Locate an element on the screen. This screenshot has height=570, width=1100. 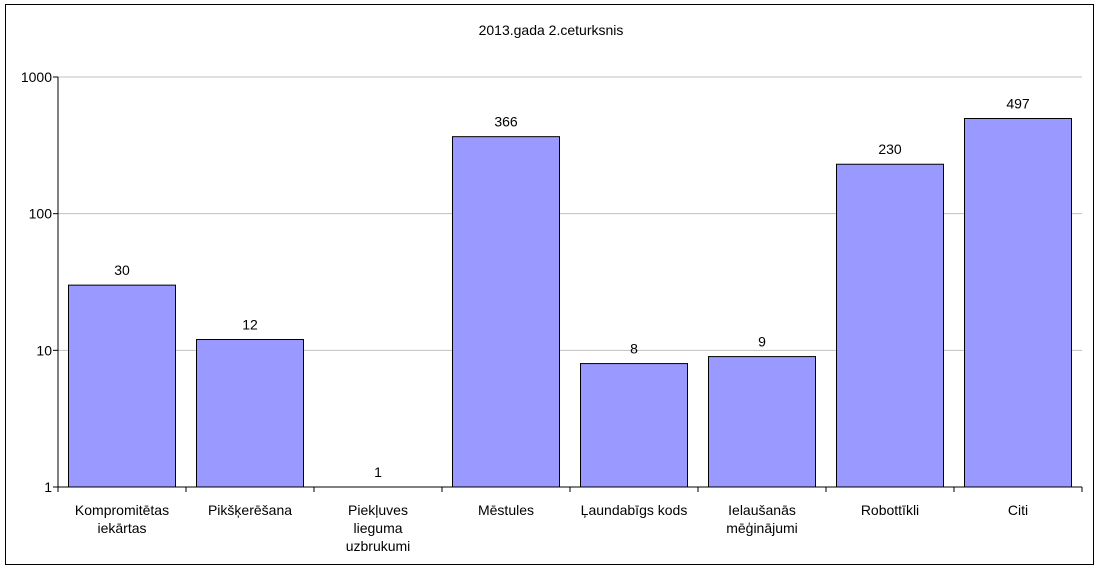
x-tick-label: Citi is located at coordinates (1018, 510).